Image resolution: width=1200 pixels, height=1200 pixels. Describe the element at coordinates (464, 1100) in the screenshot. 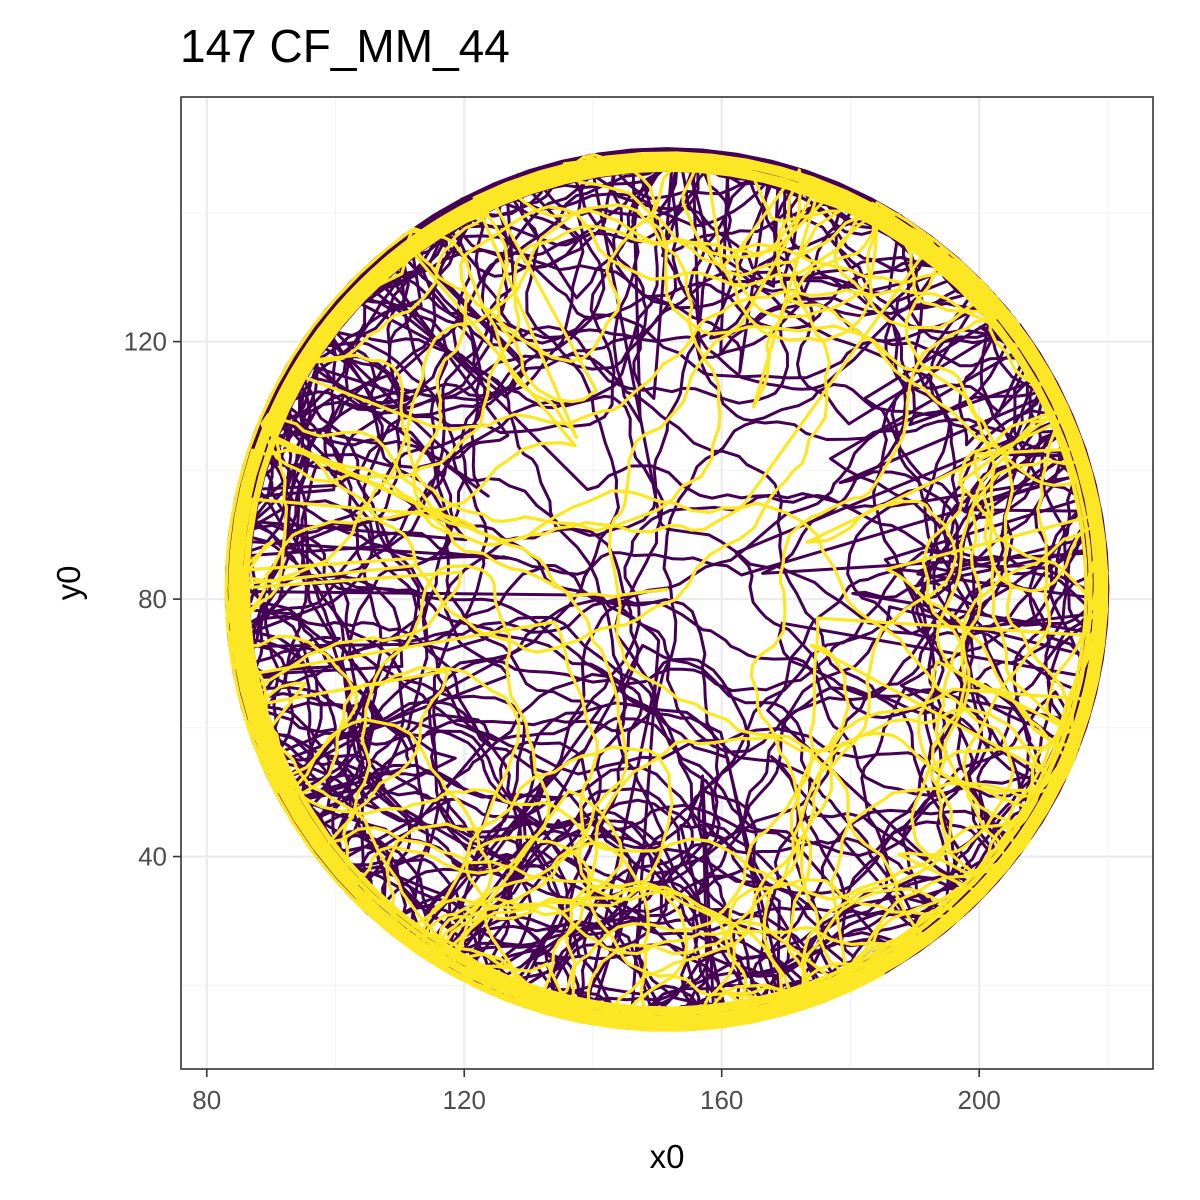

I see `x-tick-label: 120` at that location.